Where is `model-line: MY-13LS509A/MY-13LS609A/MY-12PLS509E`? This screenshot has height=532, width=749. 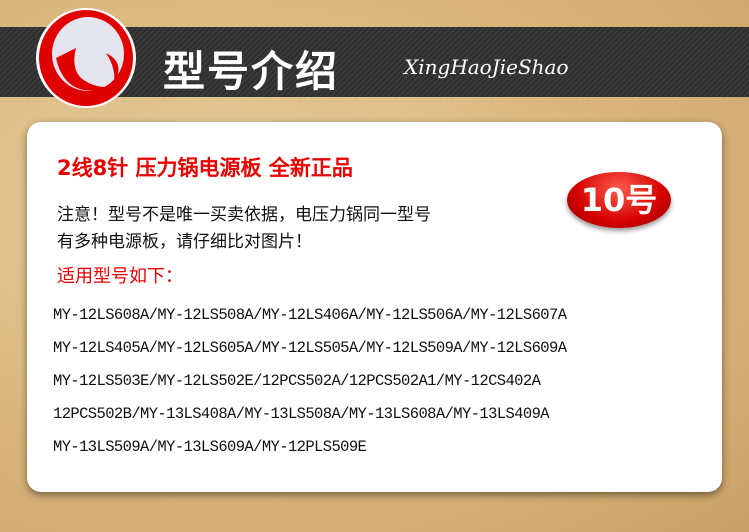 model-line: MY-13LS509A/MY-13LS609A/MY-12PLS509E is located at coordinates (210, 447).